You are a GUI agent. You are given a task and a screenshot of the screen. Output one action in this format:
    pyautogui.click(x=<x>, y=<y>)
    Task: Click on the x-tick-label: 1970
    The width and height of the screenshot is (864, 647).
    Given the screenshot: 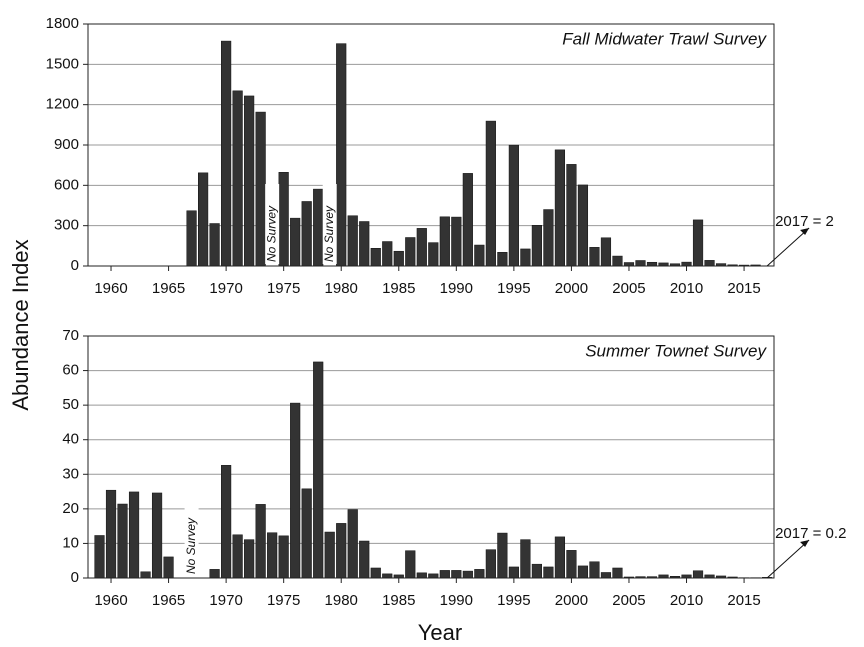 What is the action you would take?
    pyautogui.click(x=225, y=600)
    